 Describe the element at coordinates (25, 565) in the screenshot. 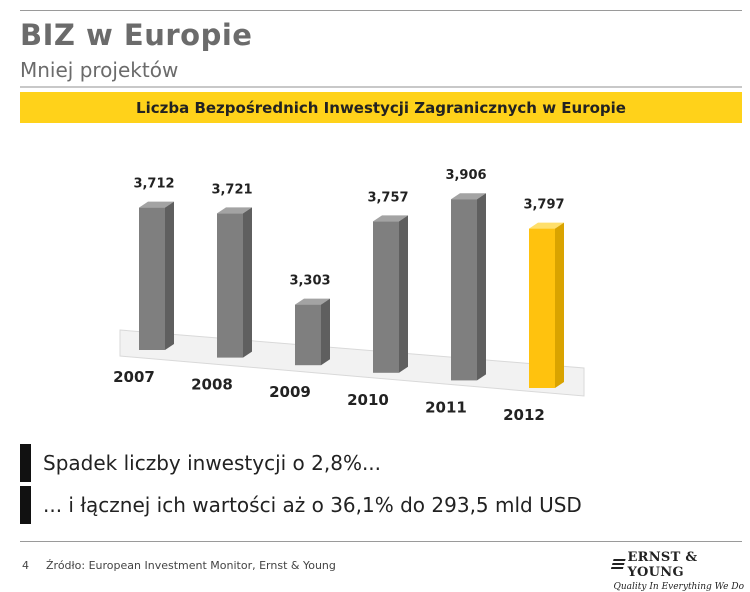

I see `page-number: 4` at that location.